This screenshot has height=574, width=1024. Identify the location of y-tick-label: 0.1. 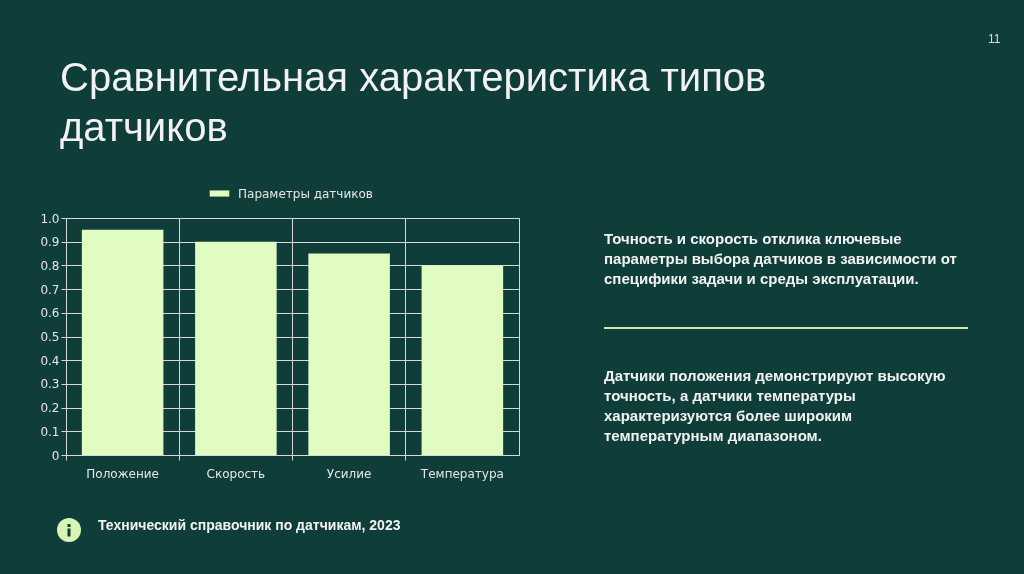
(50, 431).